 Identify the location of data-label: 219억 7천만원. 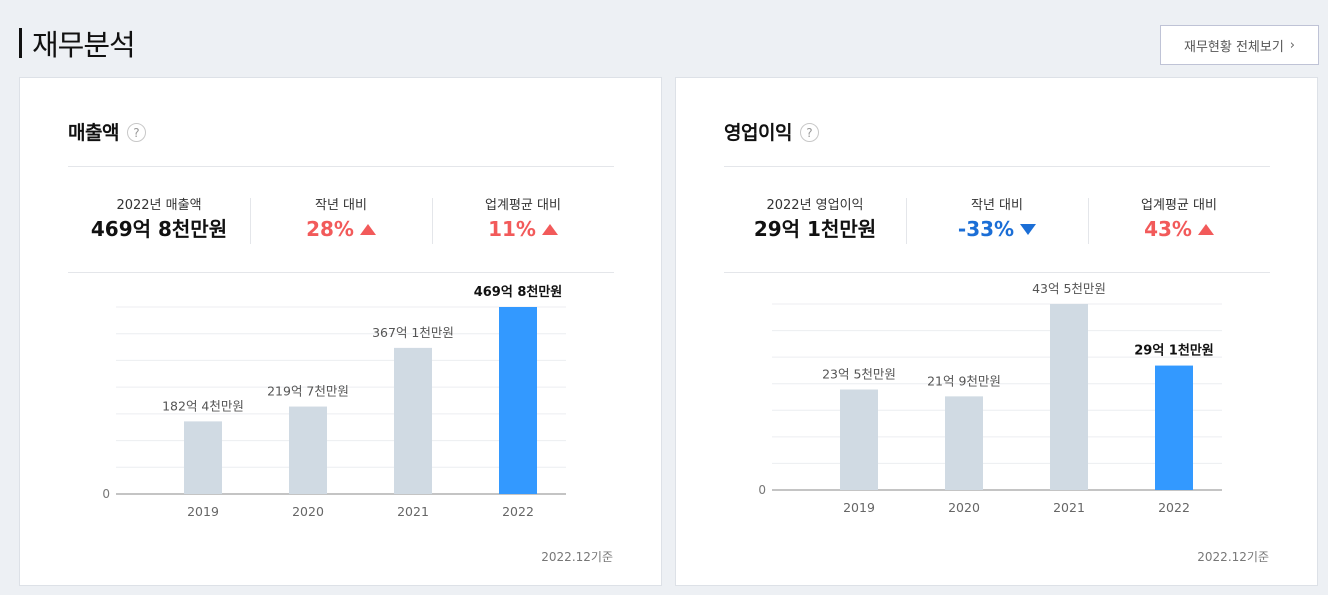
(308, 391).